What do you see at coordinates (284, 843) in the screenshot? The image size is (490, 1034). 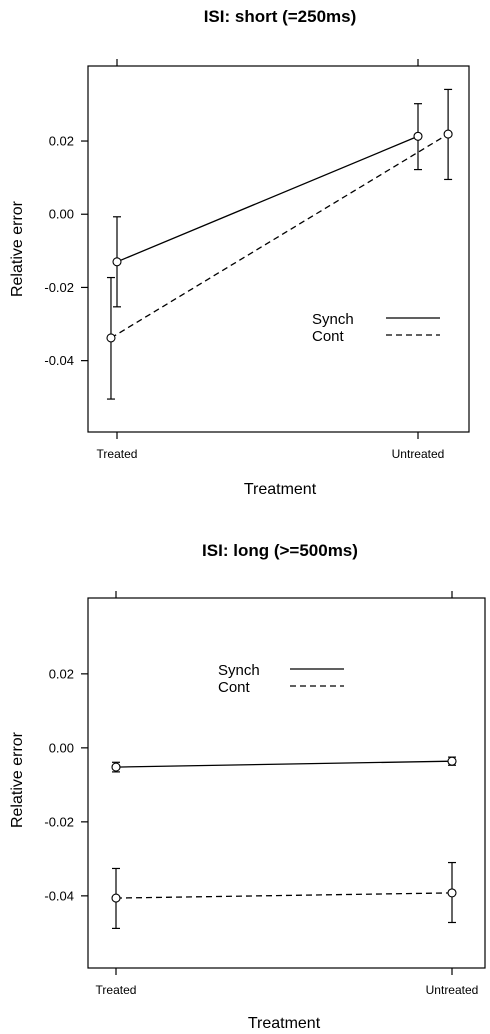 I see `series-layer` at bounding box center [284, 843].